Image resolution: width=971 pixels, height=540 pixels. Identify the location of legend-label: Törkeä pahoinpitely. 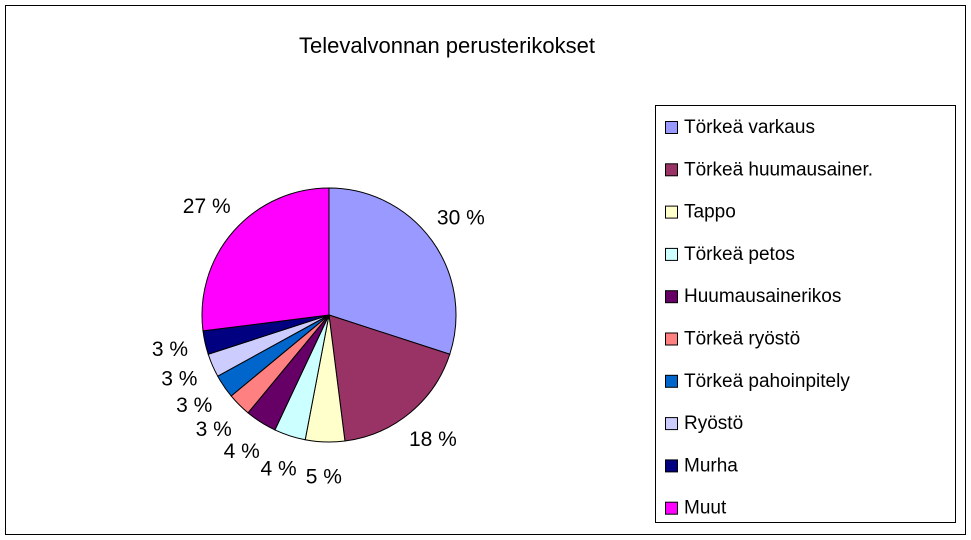
(767, 381).